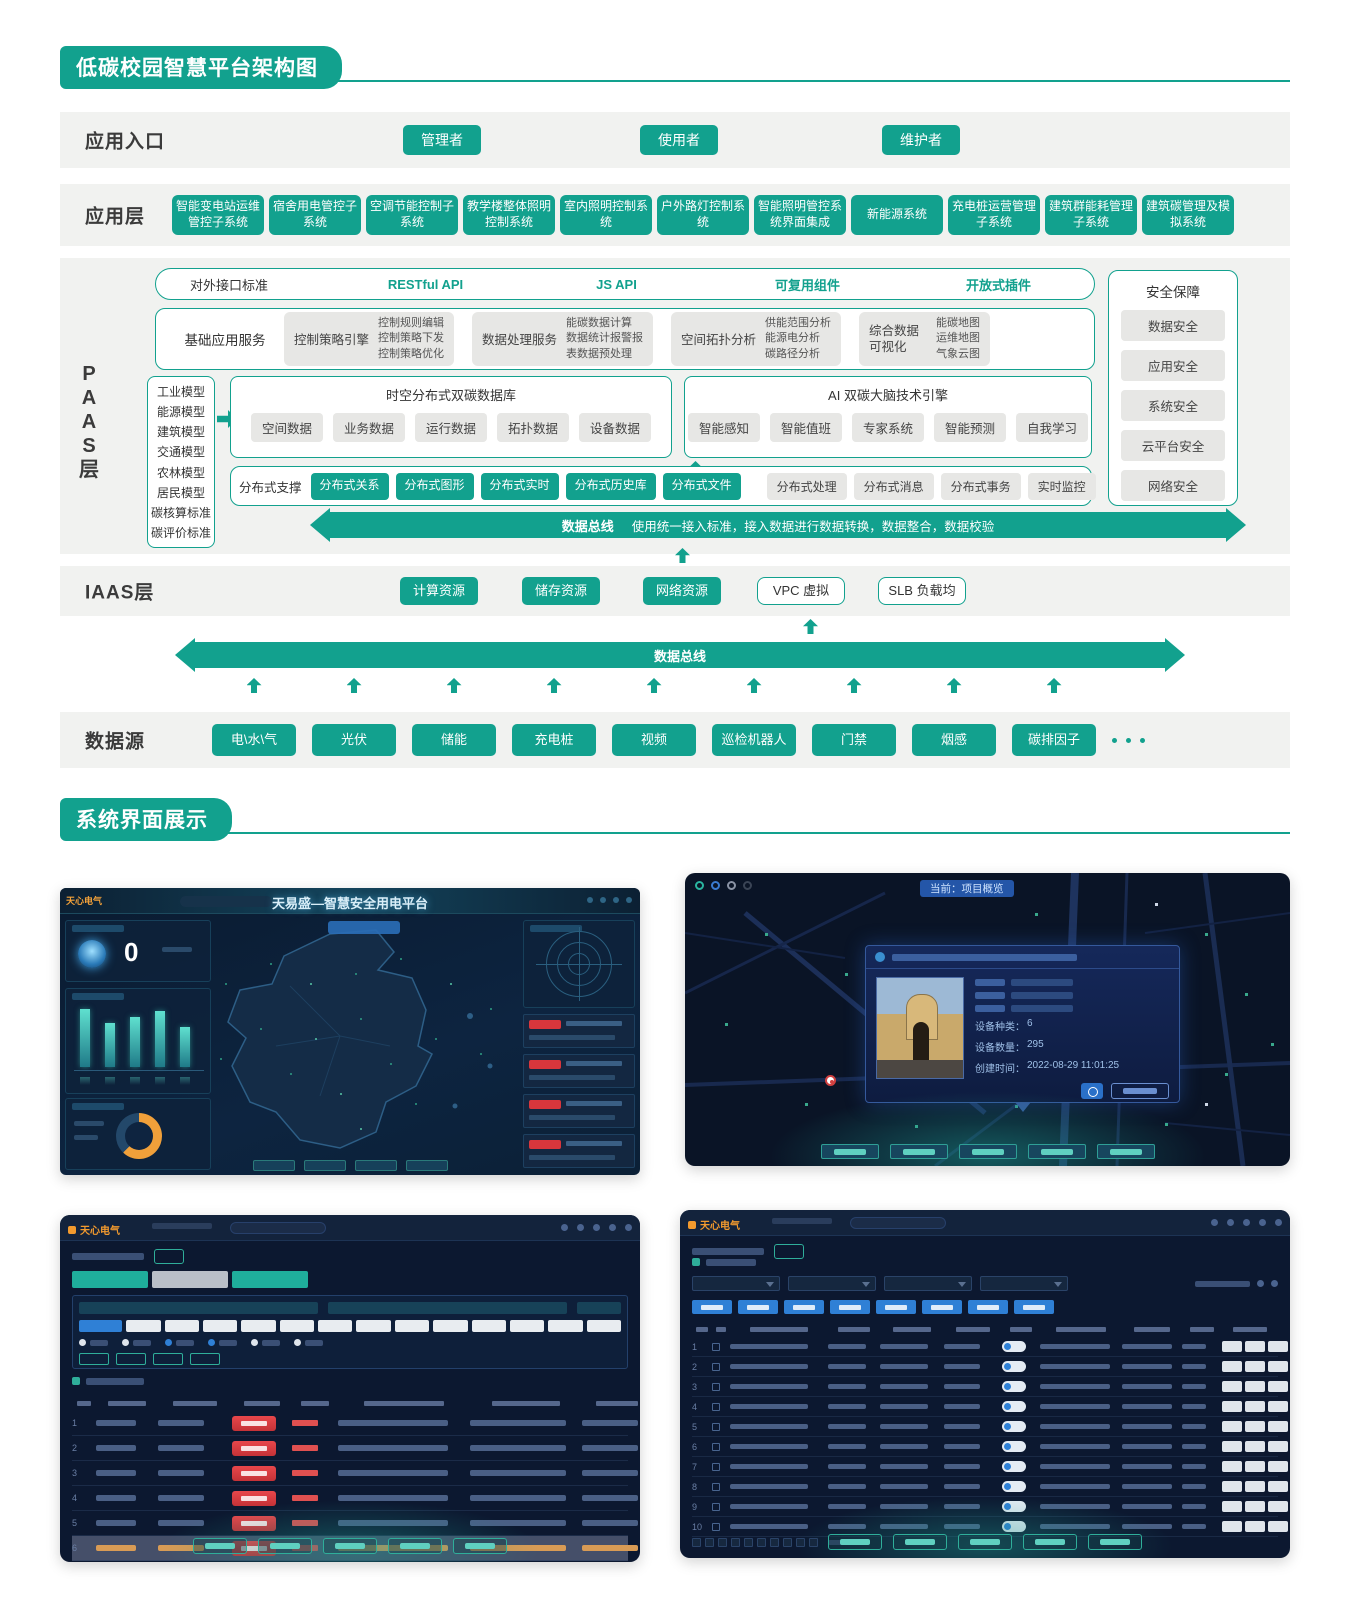 This screenshot has height=1606, width=1350. What do you see at coordinates (1140, 1091) in the screenshot?
I see `detail-button` at bounding box center [1140, 1091].